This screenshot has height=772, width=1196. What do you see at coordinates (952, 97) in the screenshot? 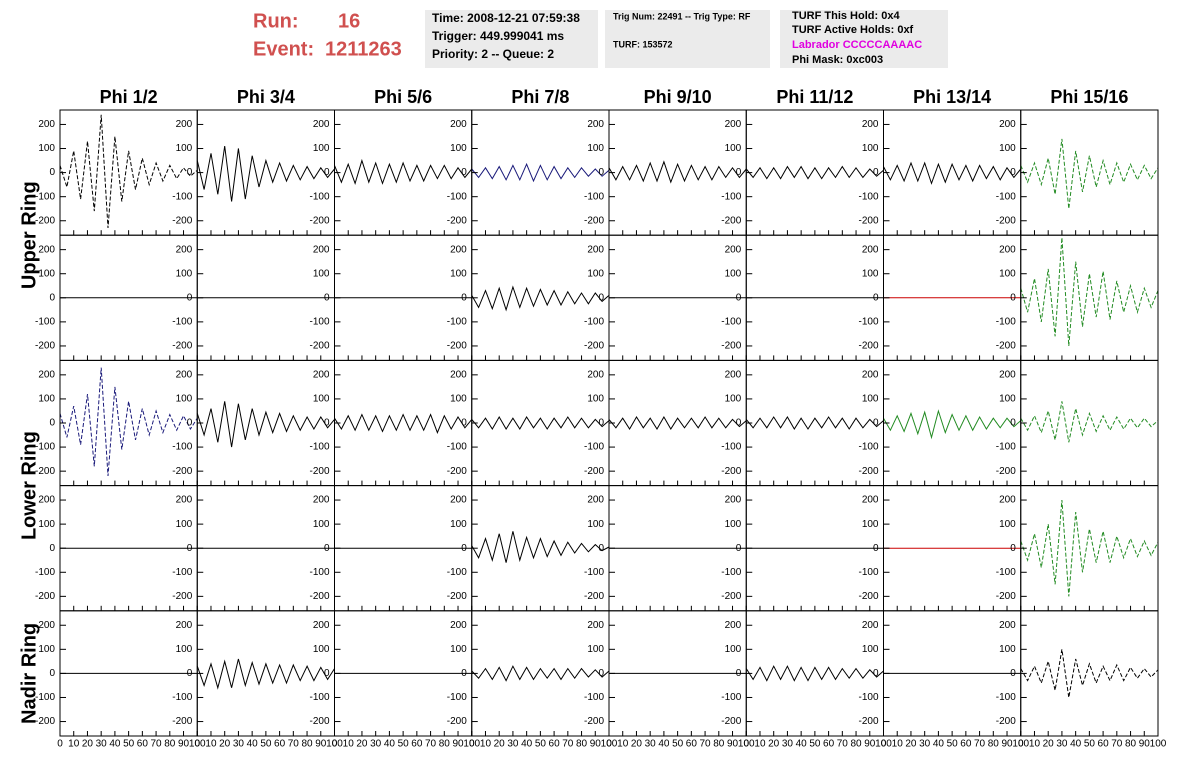
I see `column-title: Phi 13/14` at bounding box center [952, 97].